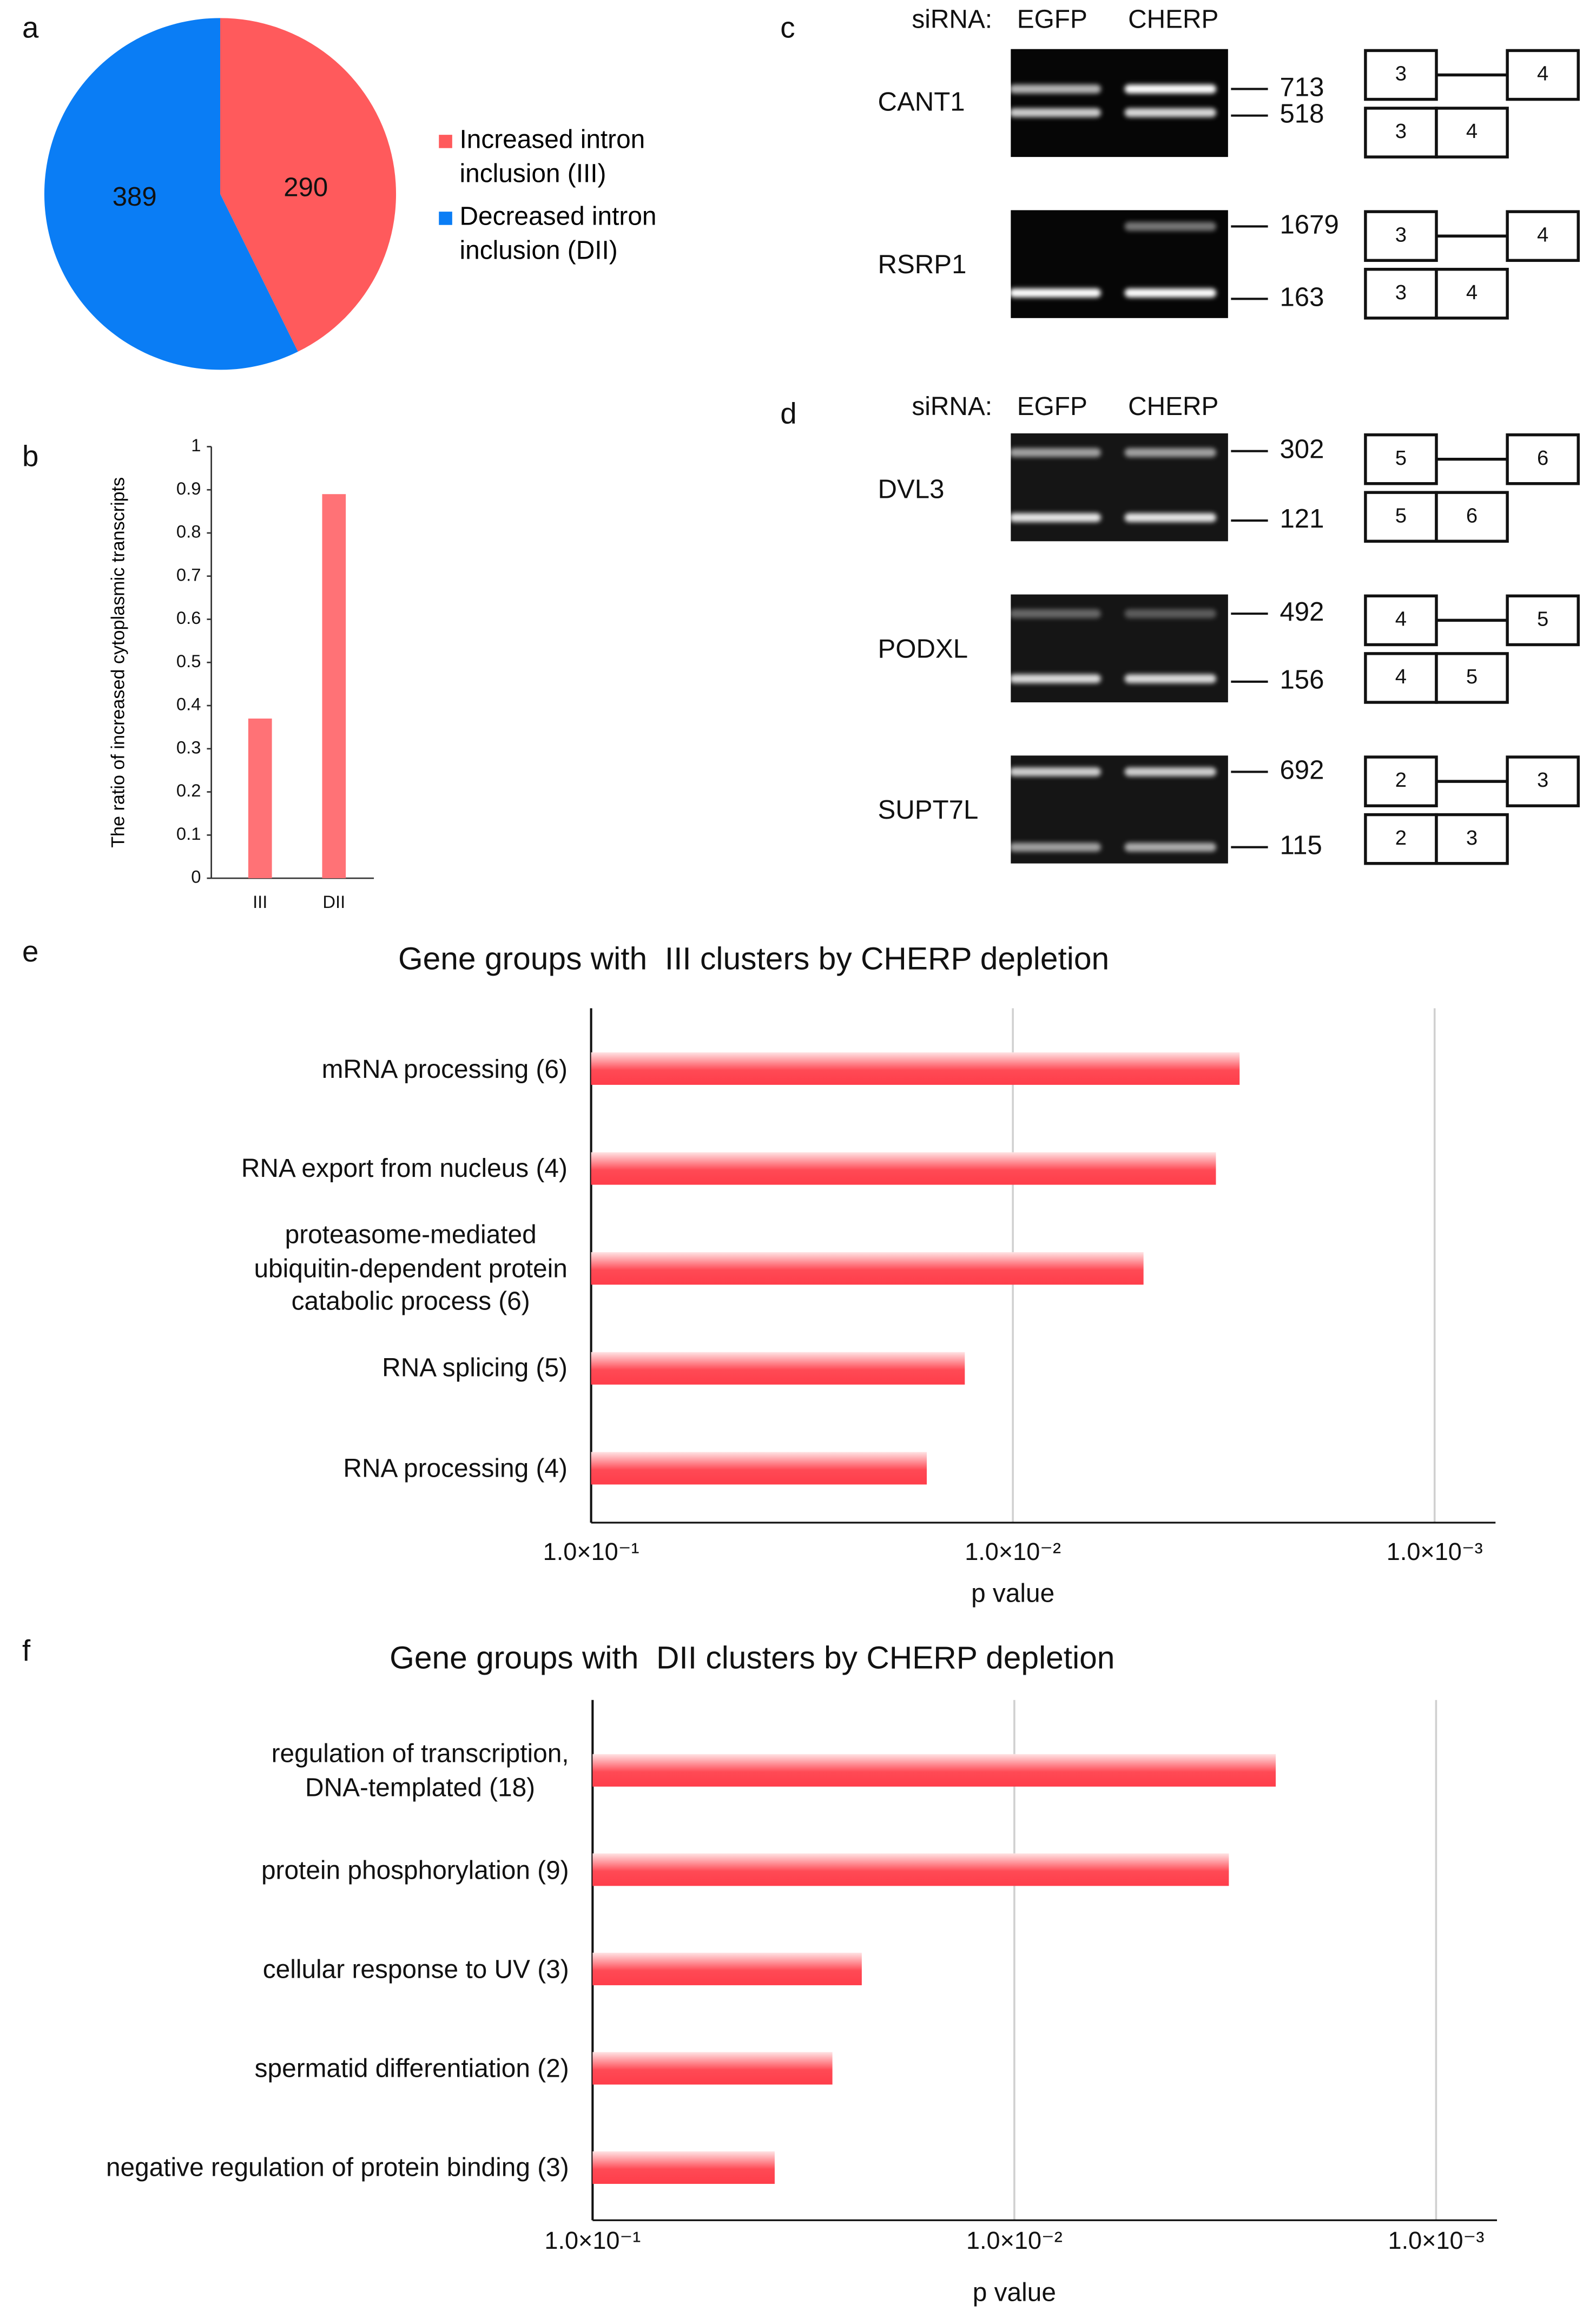  I want to click on category-label: cellular response to UV (3), so click(416, 1968).